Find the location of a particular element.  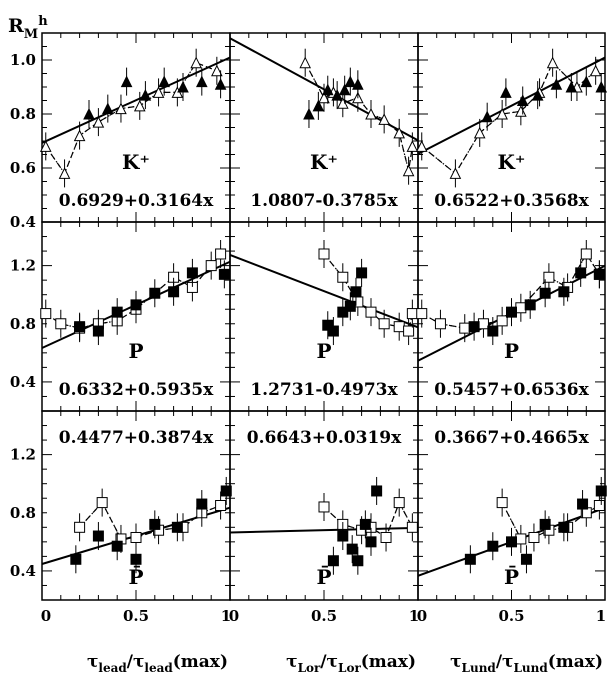

panel-0-1: K⁺ 1.0807-0.3785x is located at coordinates (324, 127).